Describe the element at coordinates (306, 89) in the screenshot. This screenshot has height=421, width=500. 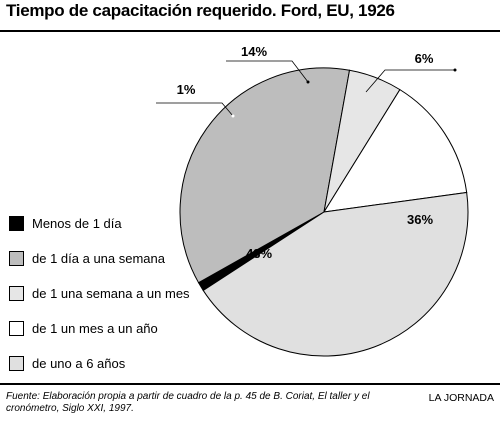
I see `leader-lines` at that location.